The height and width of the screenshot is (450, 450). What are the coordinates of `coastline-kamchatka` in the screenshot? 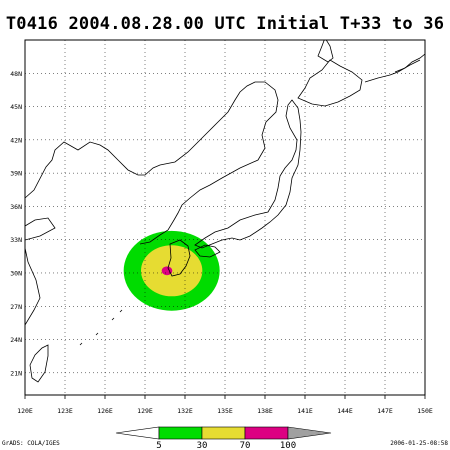 It's located at (409, 63).